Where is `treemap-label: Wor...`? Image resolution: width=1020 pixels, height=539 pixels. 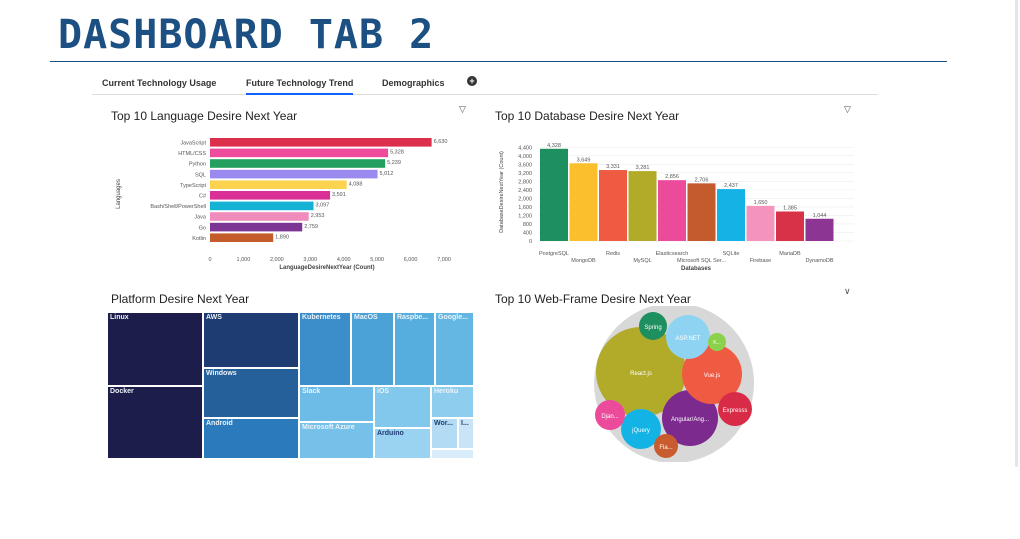 treemap-label: Wor... is located at coordinates (443, 423).